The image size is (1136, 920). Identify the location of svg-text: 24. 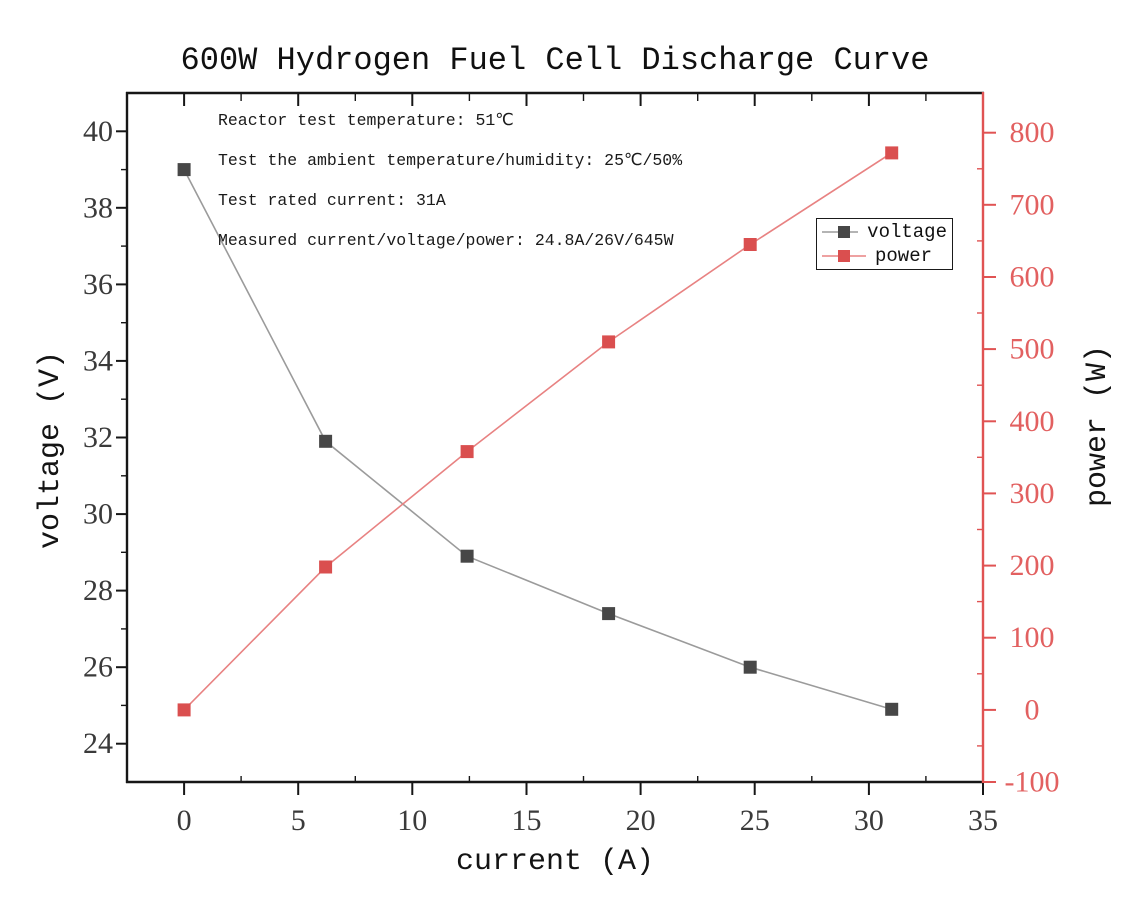
(98, 743).